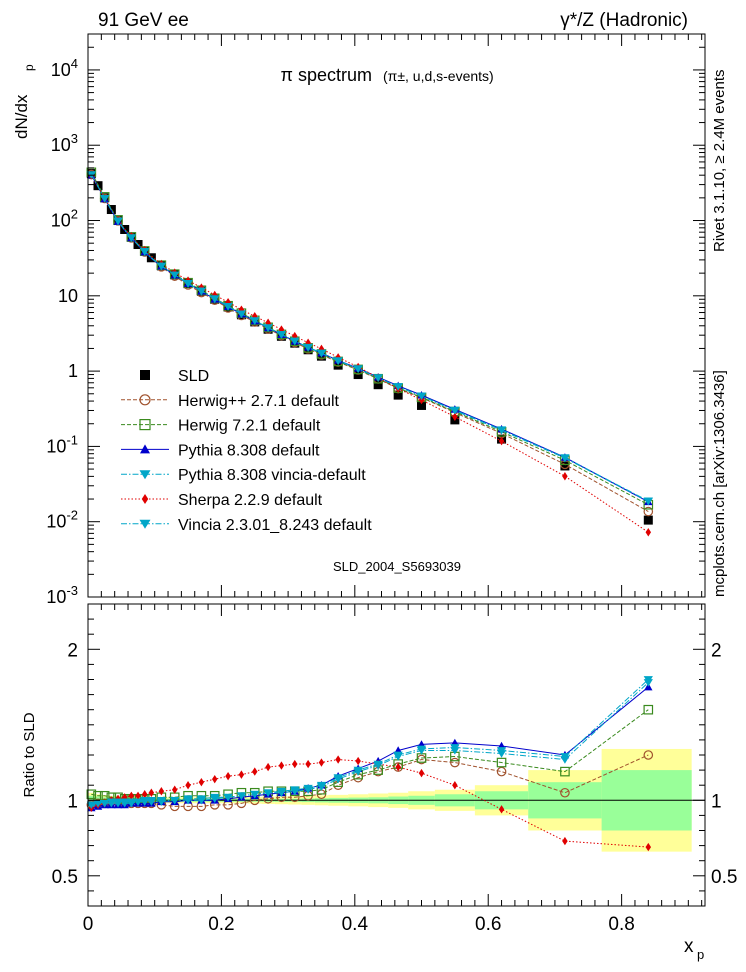 The width and height of the screenshot is (746, 972). I want to click on y-tick-label: 10³, so click(64, 143).